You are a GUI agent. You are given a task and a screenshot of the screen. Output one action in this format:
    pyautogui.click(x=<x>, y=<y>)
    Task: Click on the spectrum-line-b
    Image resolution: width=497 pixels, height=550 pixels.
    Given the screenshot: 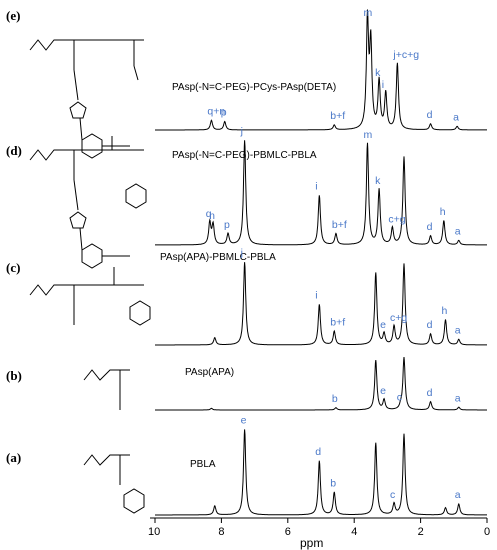 What is the action you would take?
    pyautogui.click(x=321, y=384)
    